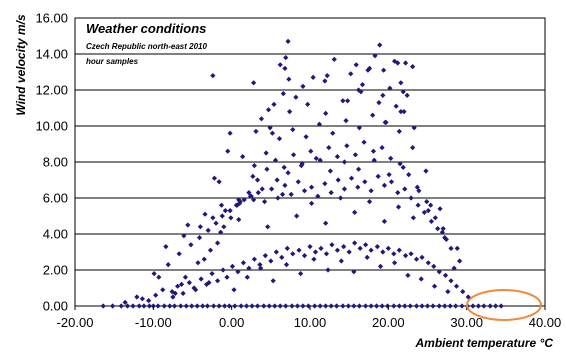 This screenshot has height=353, width=566. I want to click on y-tick-label: 16.00, so click(51, 18).